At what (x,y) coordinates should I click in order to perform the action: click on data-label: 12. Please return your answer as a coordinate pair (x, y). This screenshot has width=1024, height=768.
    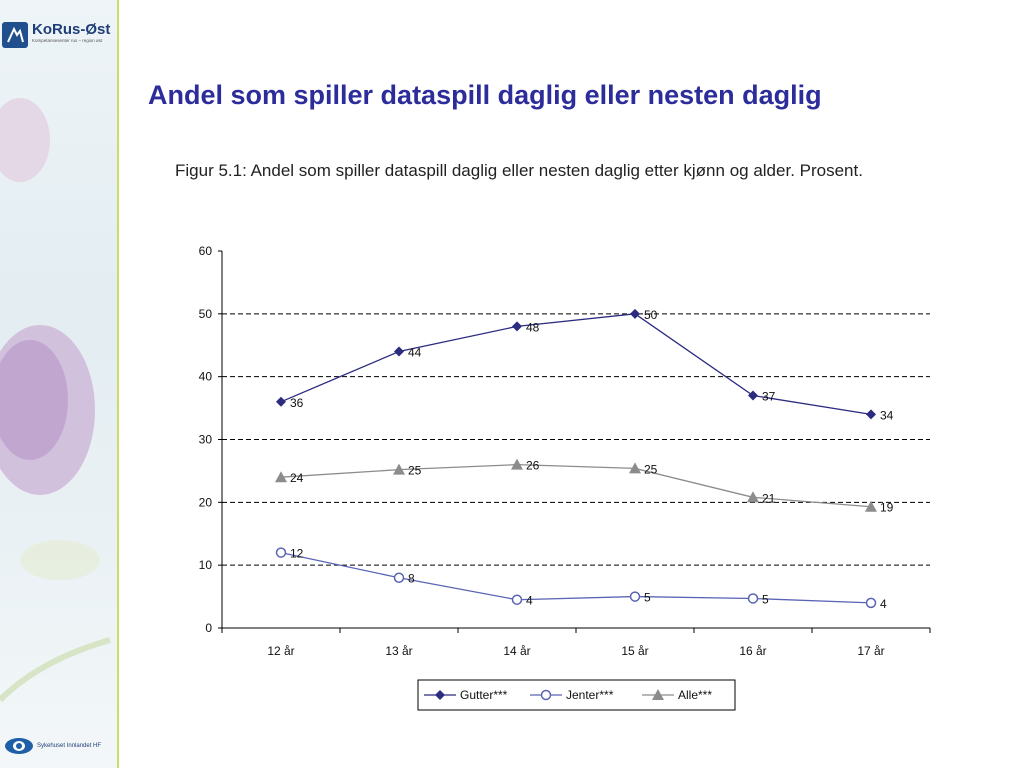
    Looking at the image, I should click on (297, 554).